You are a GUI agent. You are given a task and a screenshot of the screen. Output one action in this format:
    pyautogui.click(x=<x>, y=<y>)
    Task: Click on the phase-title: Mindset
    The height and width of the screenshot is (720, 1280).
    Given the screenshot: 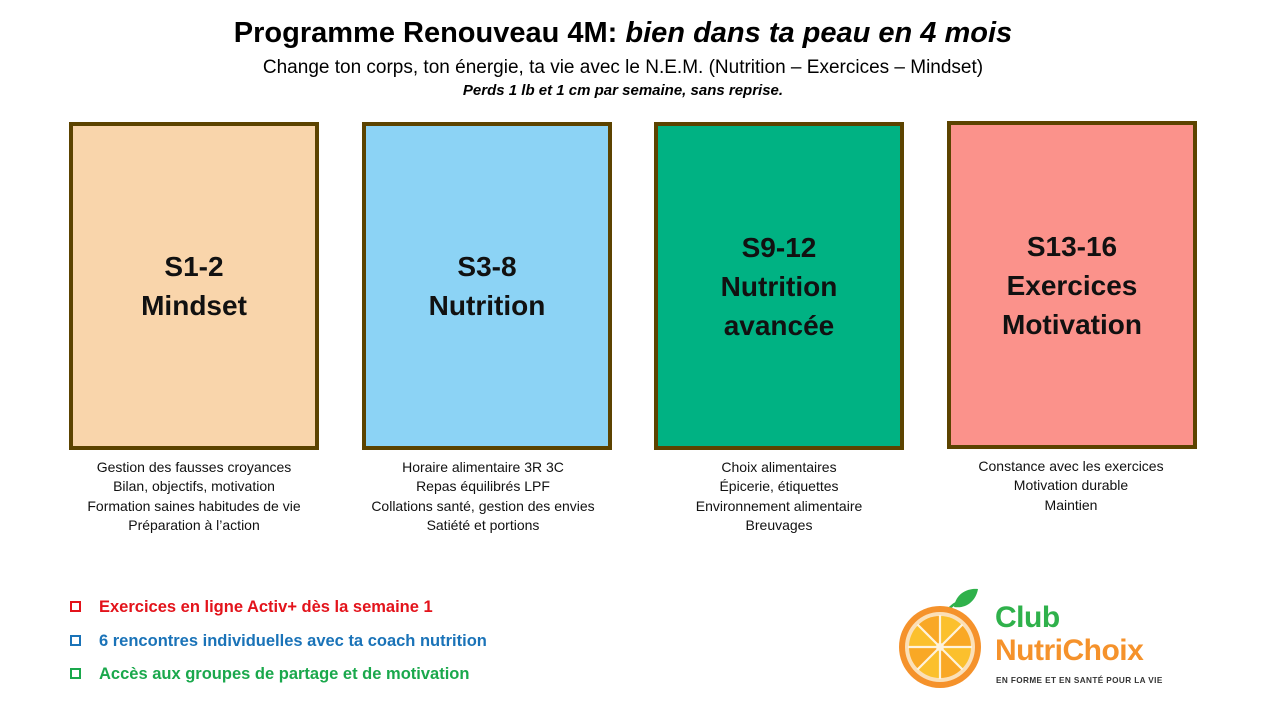 What is the action you would take?
    pyautogui.click(x=194, y=305)
    